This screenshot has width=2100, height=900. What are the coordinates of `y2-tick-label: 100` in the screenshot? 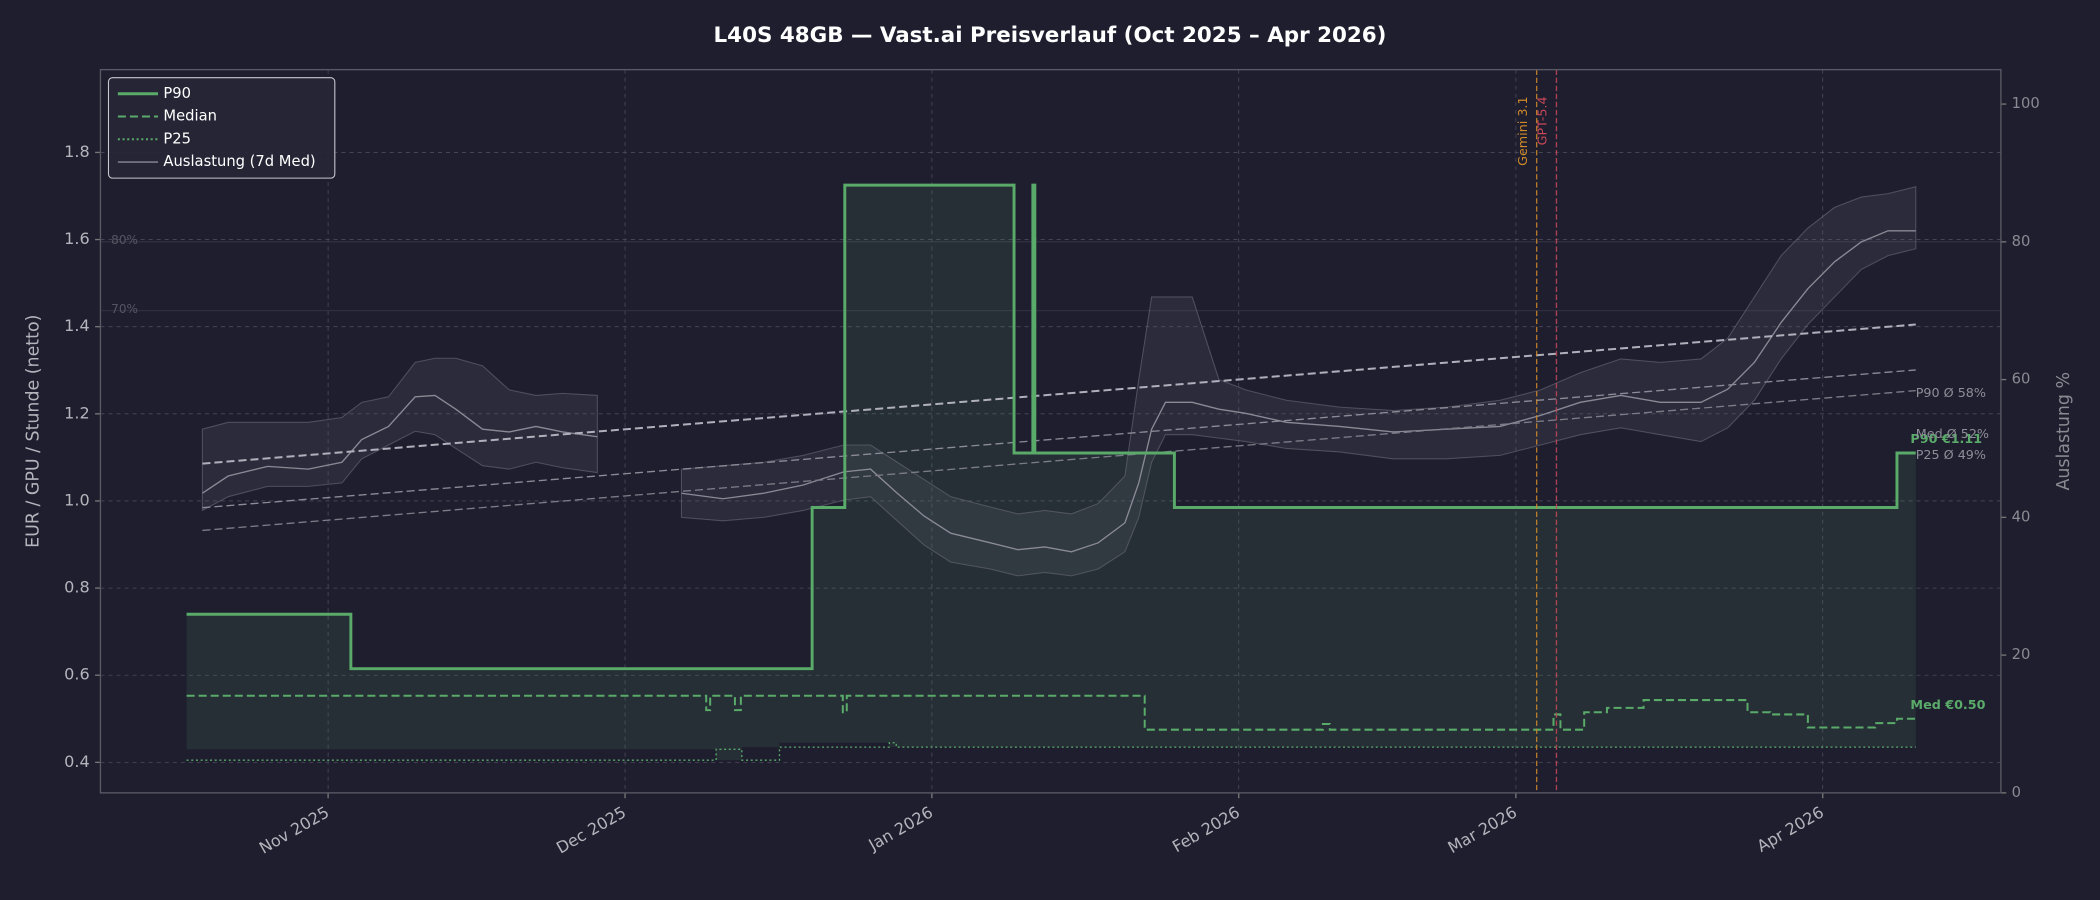 It's located at (2026, 103).